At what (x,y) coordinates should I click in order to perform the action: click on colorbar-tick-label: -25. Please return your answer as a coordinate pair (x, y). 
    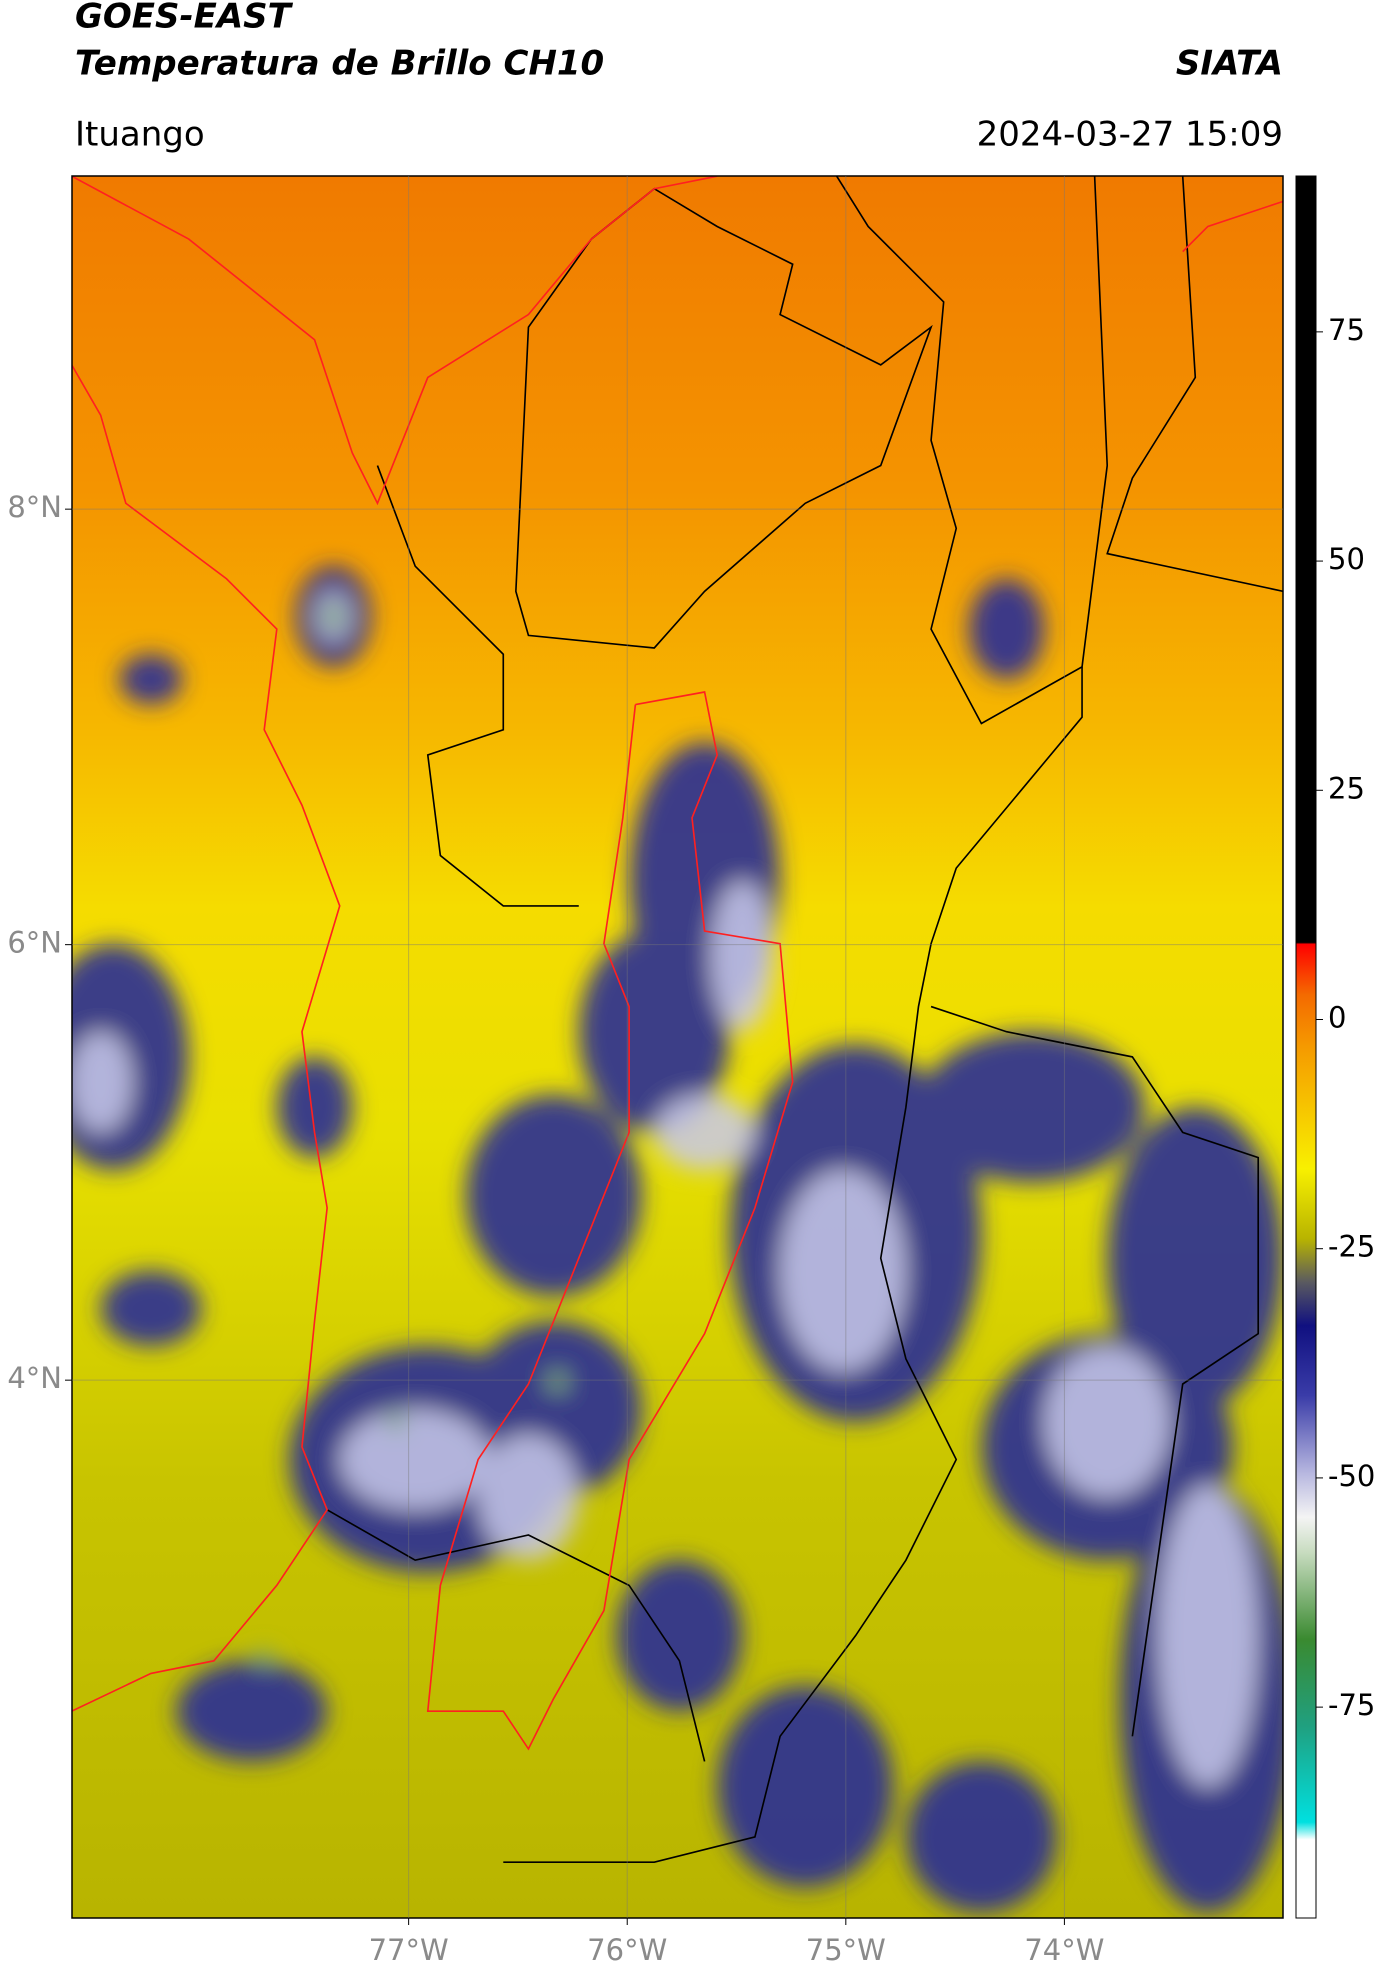
    Looking at the image, I should click on (1351, 1247).